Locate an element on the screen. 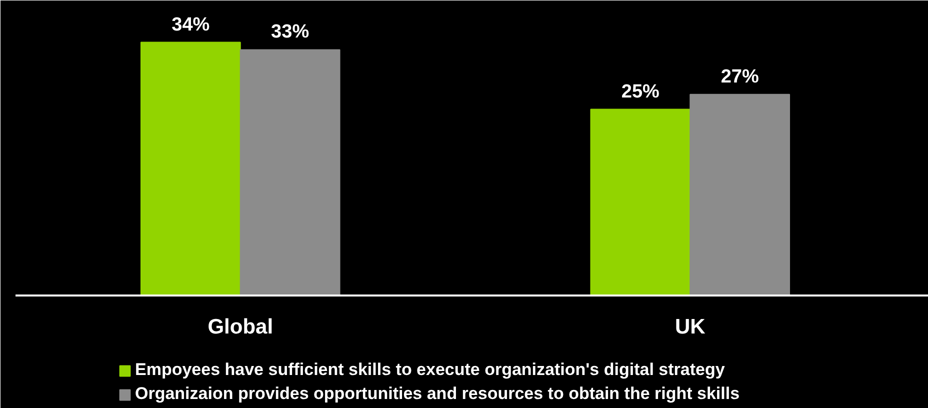 Image resolution: width=928 pixels, height=408 pixels. data-label: 33% is located at coordinates (290, 32).